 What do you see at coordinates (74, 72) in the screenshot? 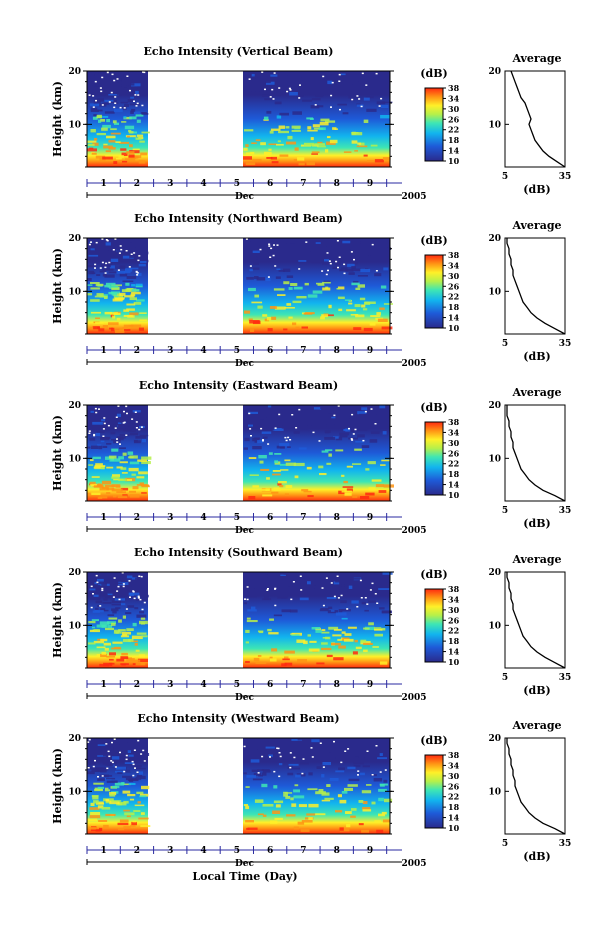
I see `y-tick-label: 20` at bounding box center [74, 72].